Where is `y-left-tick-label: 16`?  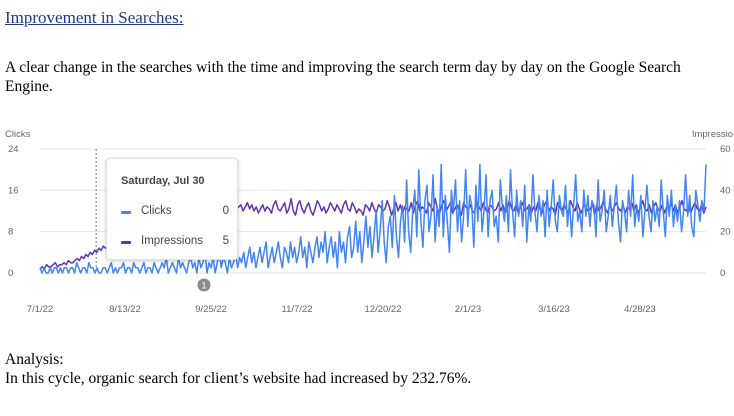 y-left-tick-label: 16 is located at coordinates (13, 190).